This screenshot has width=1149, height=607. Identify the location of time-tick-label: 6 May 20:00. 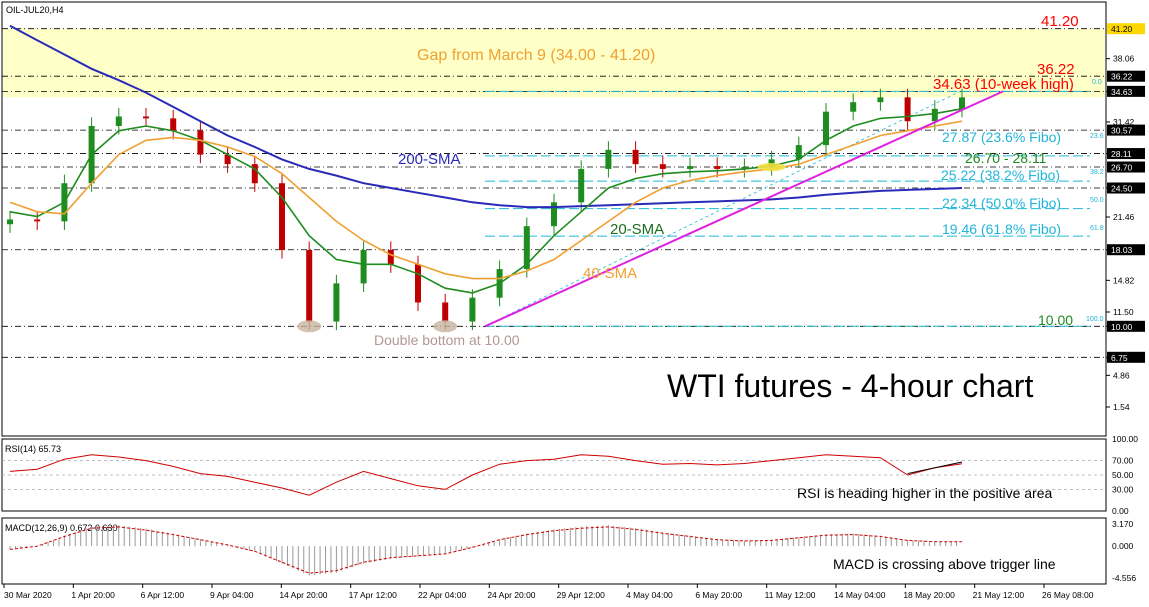
(718, 595).